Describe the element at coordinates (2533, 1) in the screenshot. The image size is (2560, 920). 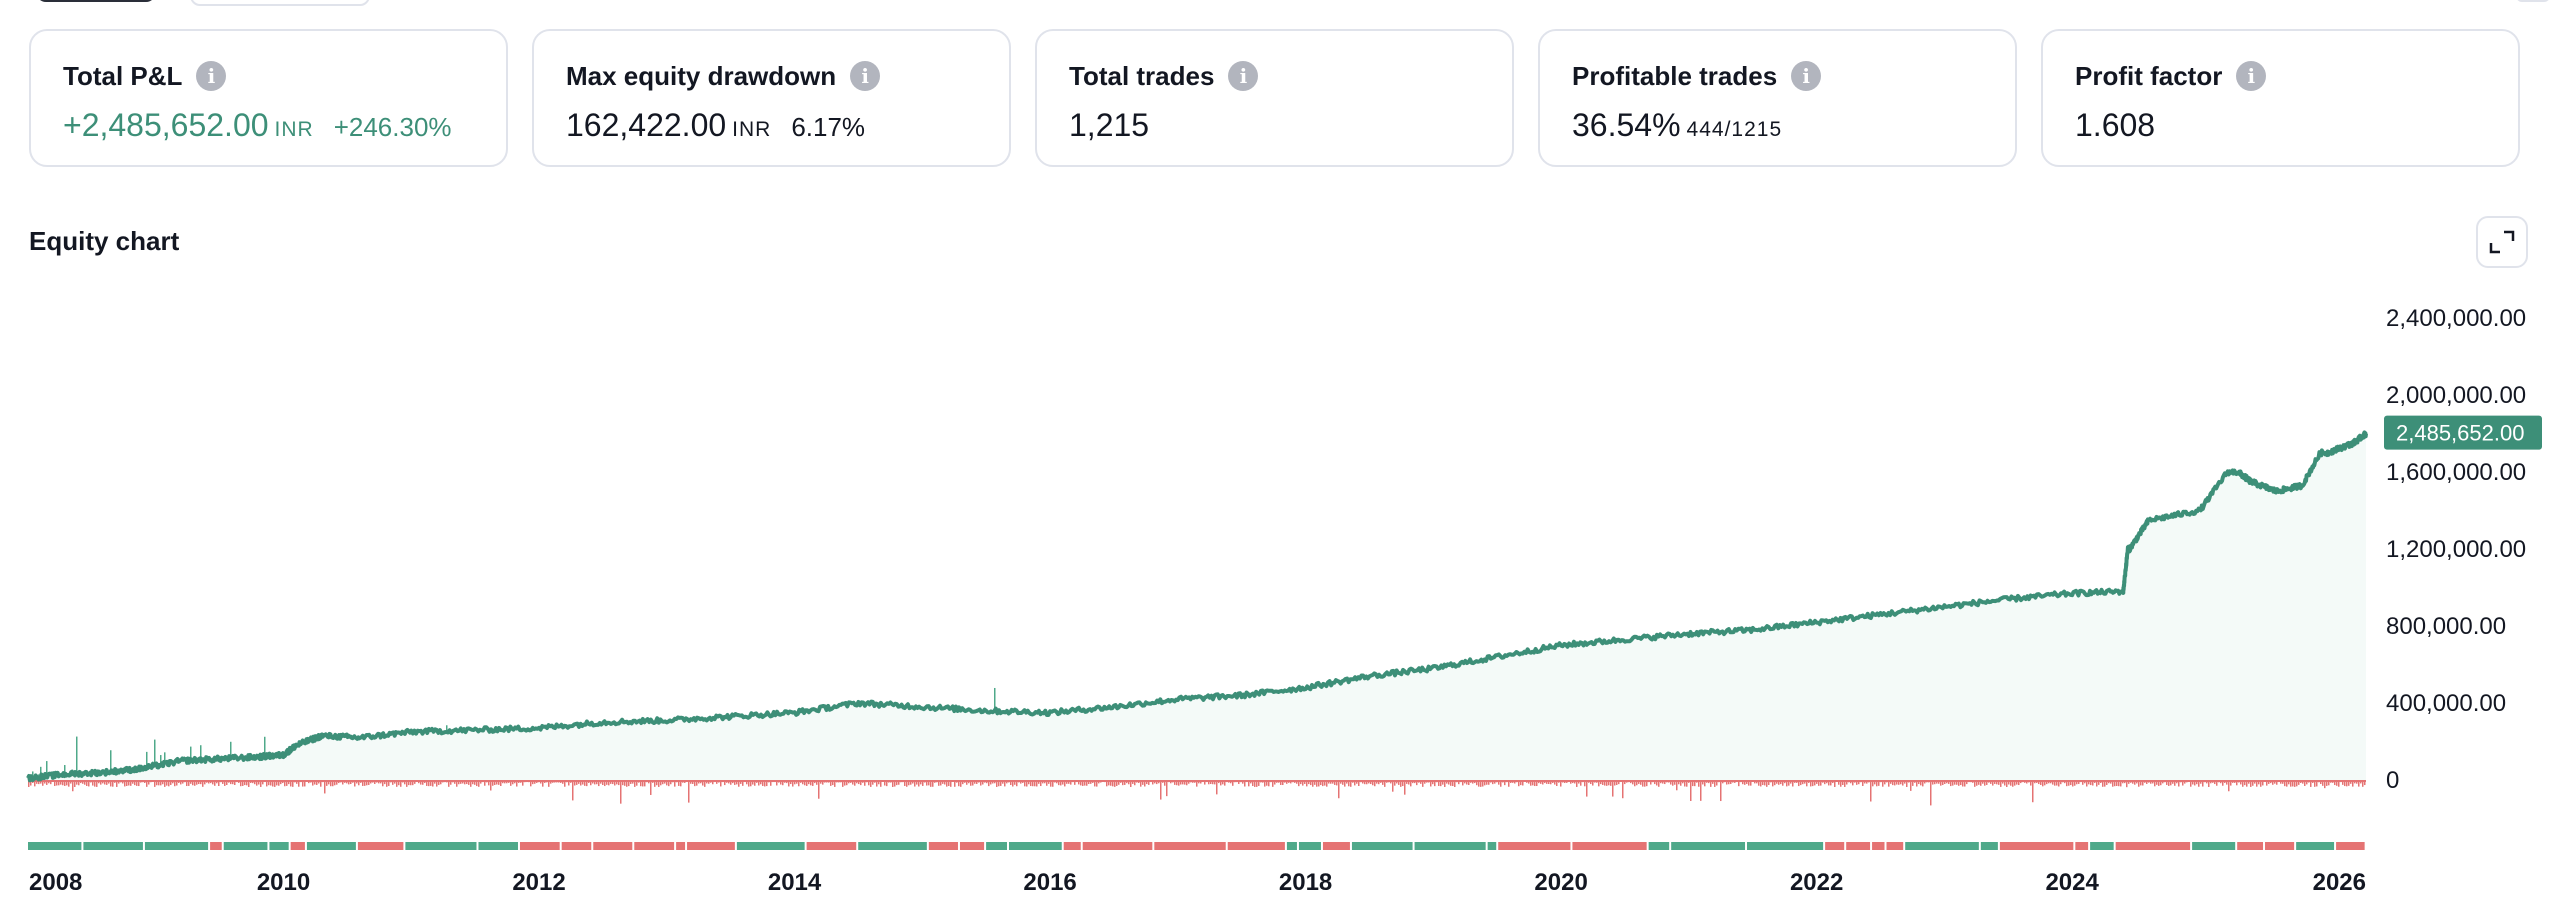
I see `top-corner-control` at that location.